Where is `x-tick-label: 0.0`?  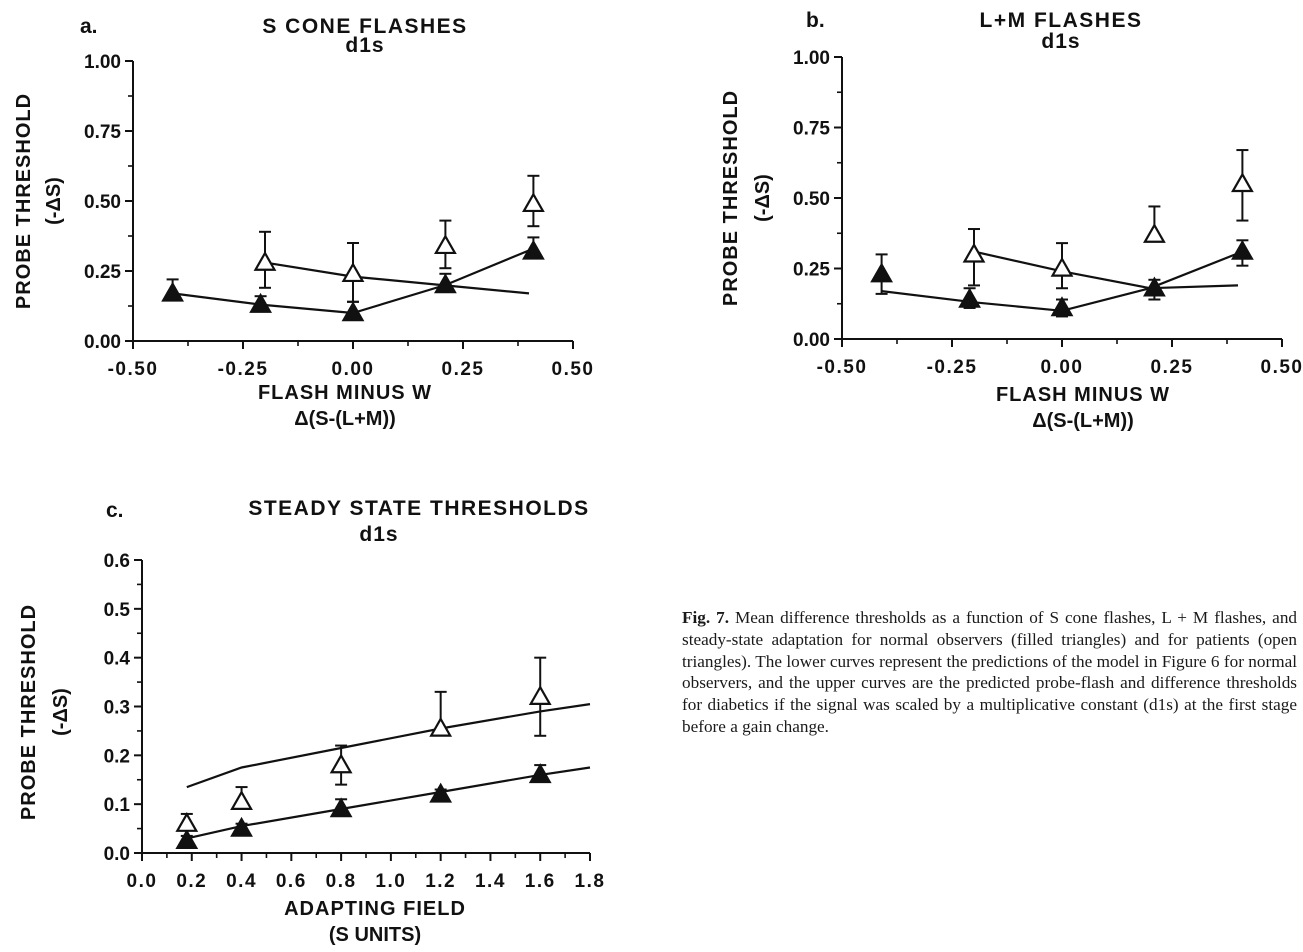
x-tick-label: 0.0 is located at coordinates (142, 881).